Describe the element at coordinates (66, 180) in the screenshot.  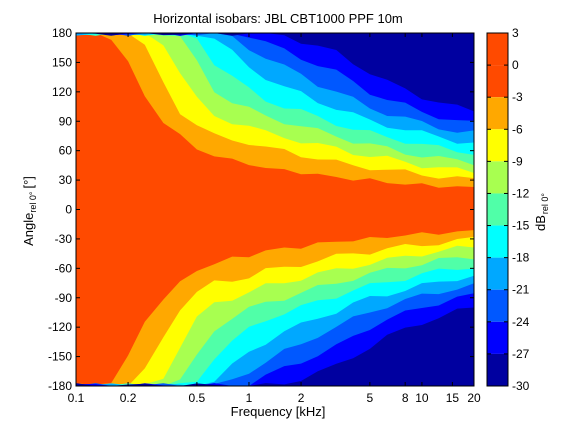
I see `y-tick-label: 30` at that location.